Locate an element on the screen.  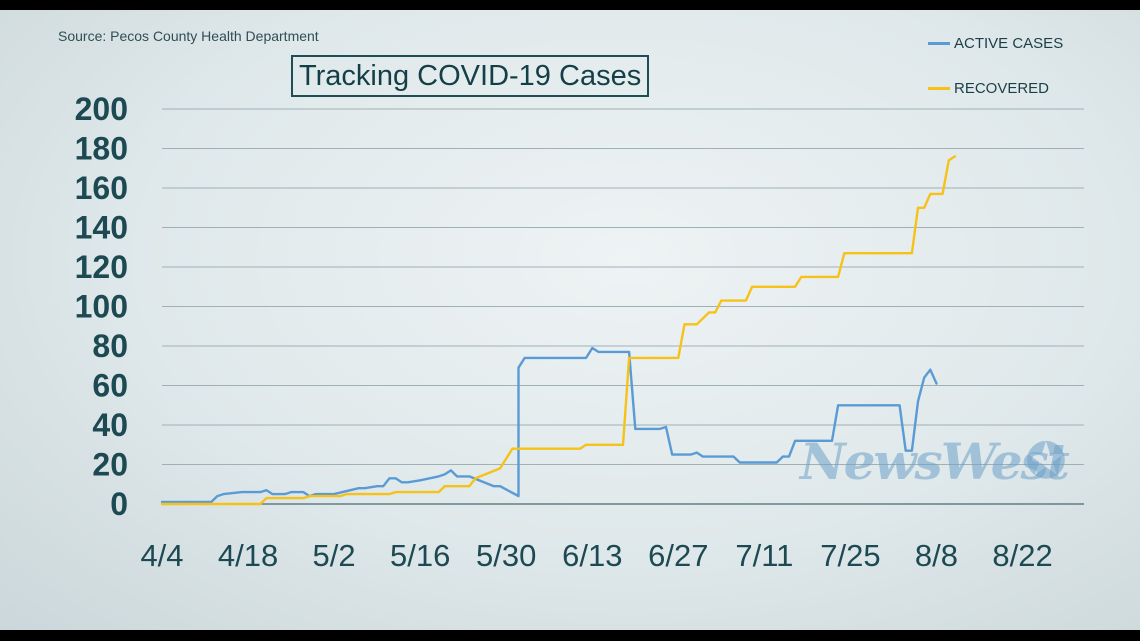
y-tick-label: 140 is located at coordinates (101, 228).